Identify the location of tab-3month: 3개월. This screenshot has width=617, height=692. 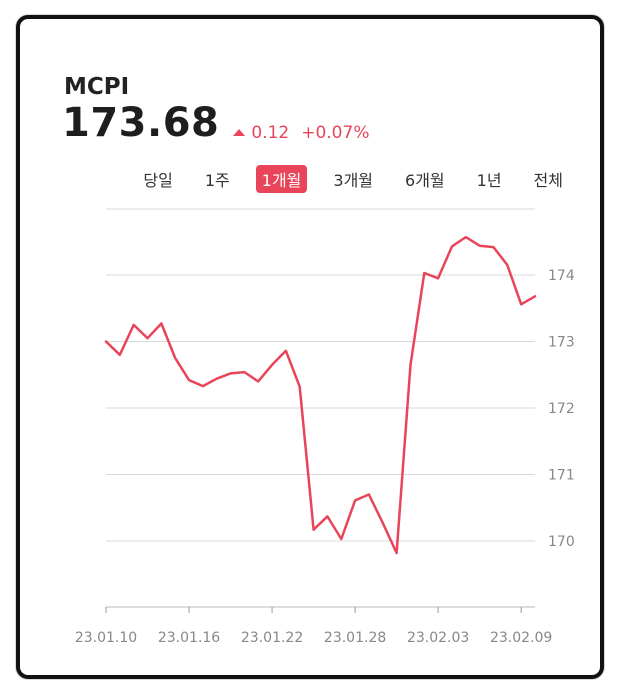
(353, 180).